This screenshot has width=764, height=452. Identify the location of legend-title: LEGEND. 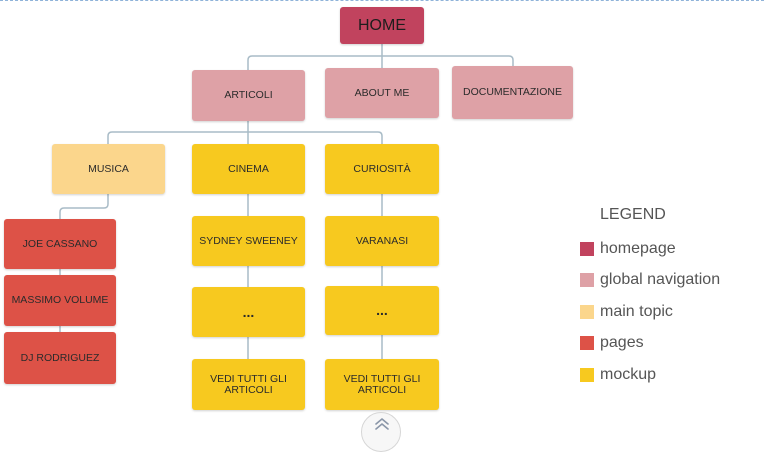
(633, 214).